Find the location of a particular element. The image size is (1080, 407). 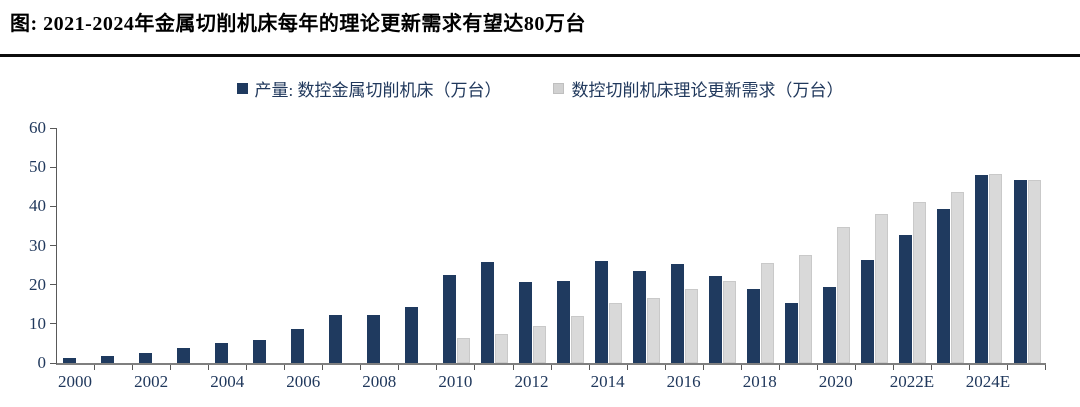

production-bar-2010 is located at coordinates (449, 319).